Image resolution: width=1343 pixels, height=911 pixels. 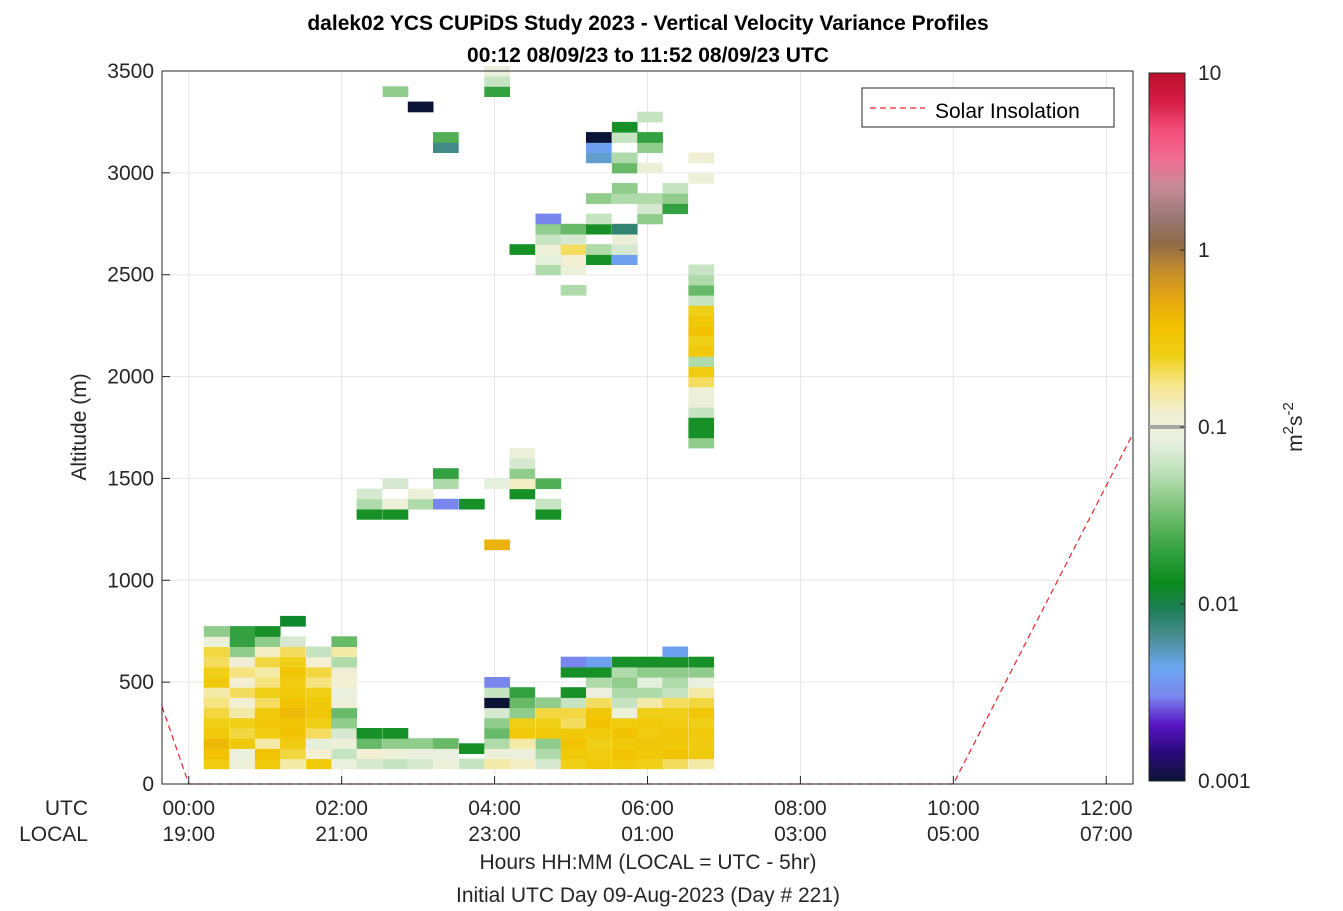 I want to click on x-tick-label-utc: 10:00, so click(x=953, y=808).